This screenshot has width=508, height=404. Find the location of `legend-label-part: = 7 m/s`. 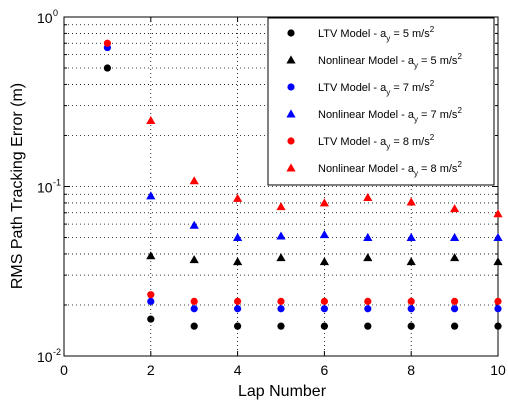

legend-label-part: = 7 m/s is located at coordinates (438, 115).